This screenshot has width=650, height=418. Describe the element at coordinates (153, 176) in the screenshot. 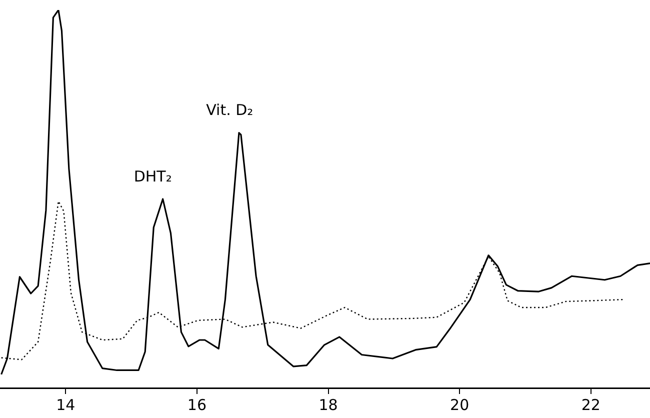

I see `annotation: DHT₂` at that location.